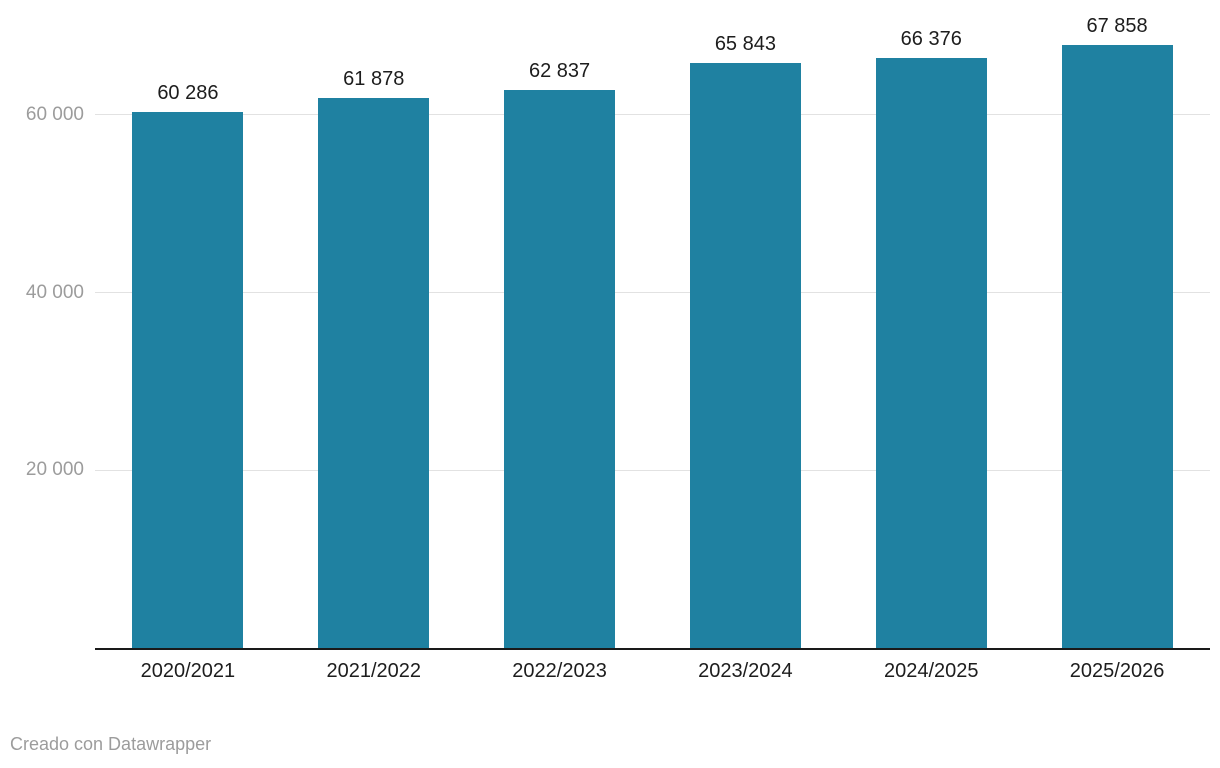 The width and height of the screenshot is (1220, 768). Describe the element at coordinates (1117, 26) in the screenshot. I see `bar-value-label: 67 858` at that location.